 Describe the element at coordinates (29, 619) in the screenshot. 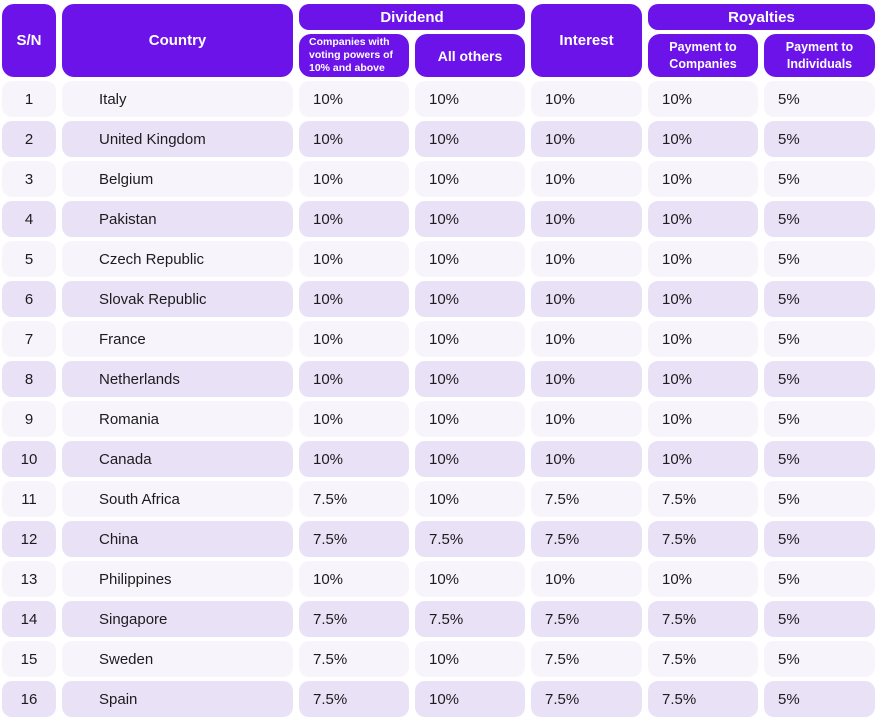

I see `sn-cell: 14` at that location.